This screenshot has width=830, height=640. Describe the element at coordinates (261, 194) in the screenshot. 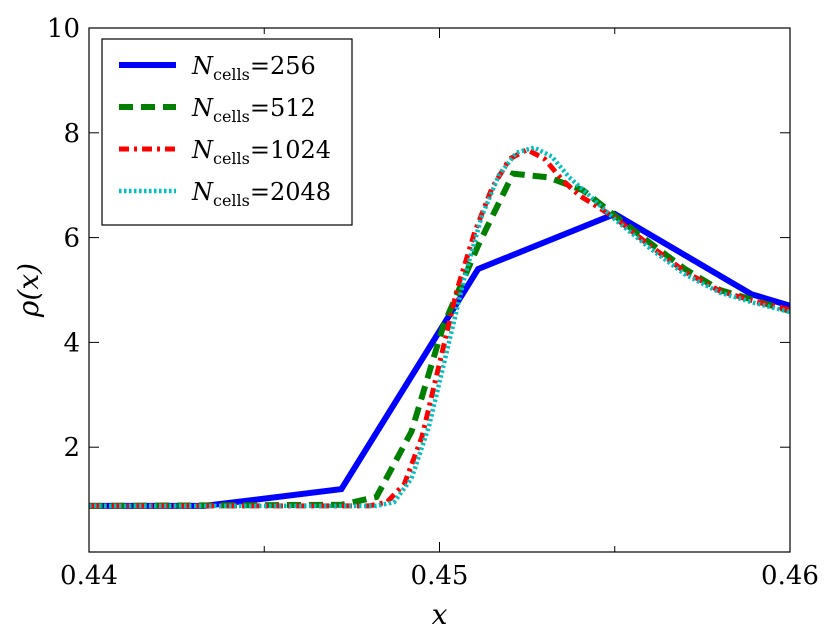

I see `legend-label-4: Ncells=2048` at that location.